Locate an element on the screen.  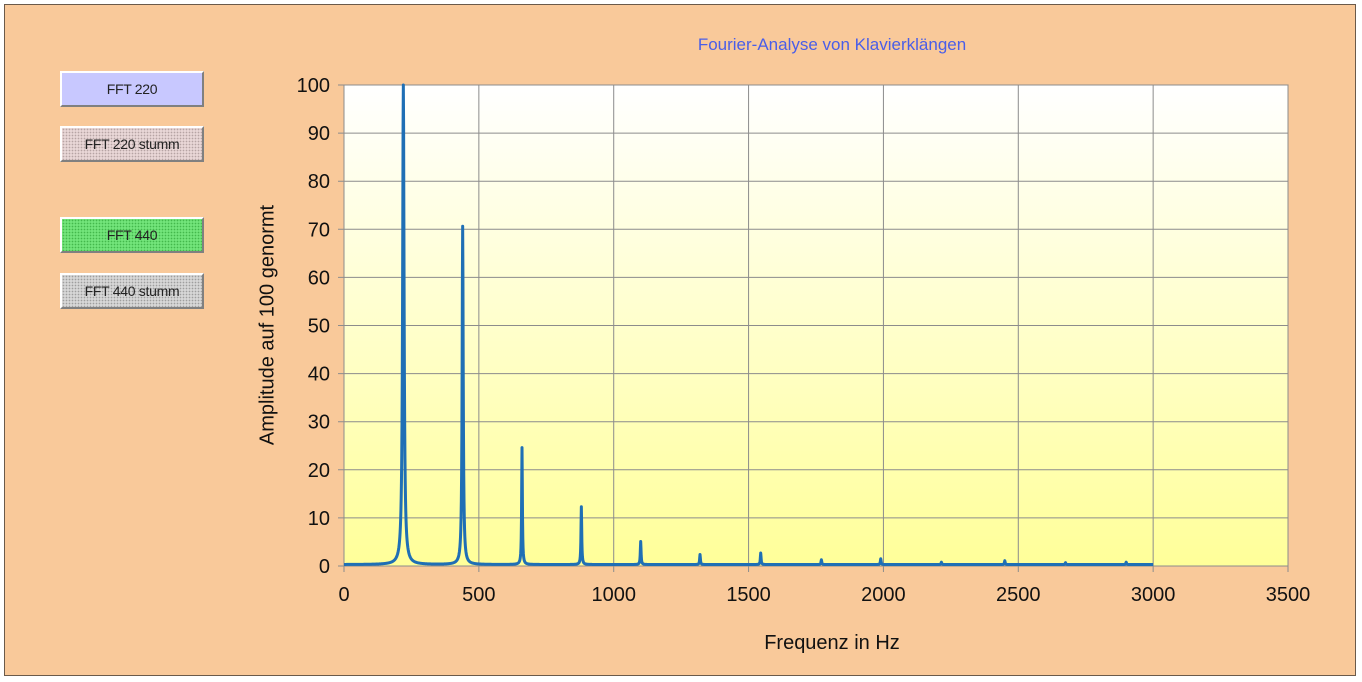
x-tick-label: 1000 is located at coordinates (613, 595).